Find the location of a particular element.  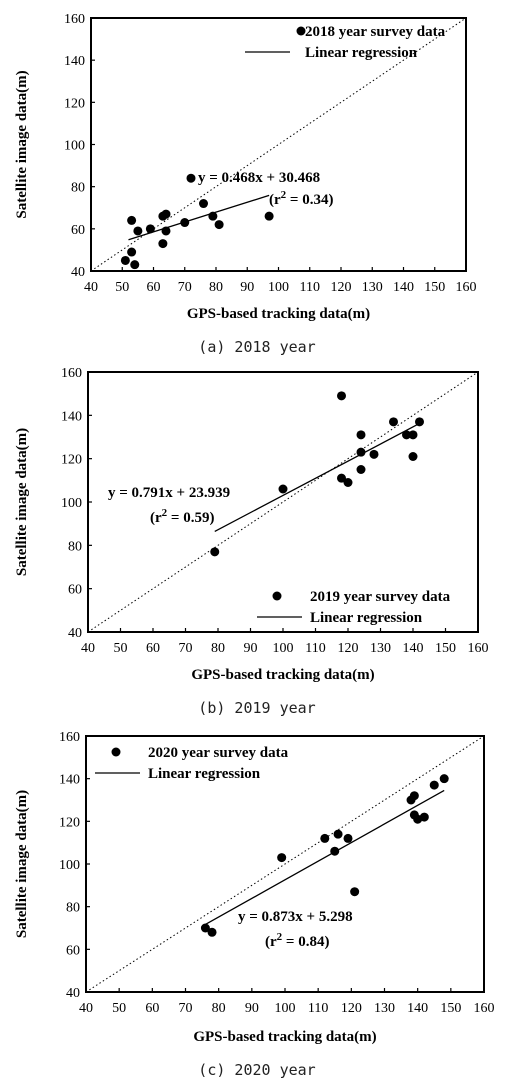

r-squared-part: = 0.59) is located at coordinates (190, 518).